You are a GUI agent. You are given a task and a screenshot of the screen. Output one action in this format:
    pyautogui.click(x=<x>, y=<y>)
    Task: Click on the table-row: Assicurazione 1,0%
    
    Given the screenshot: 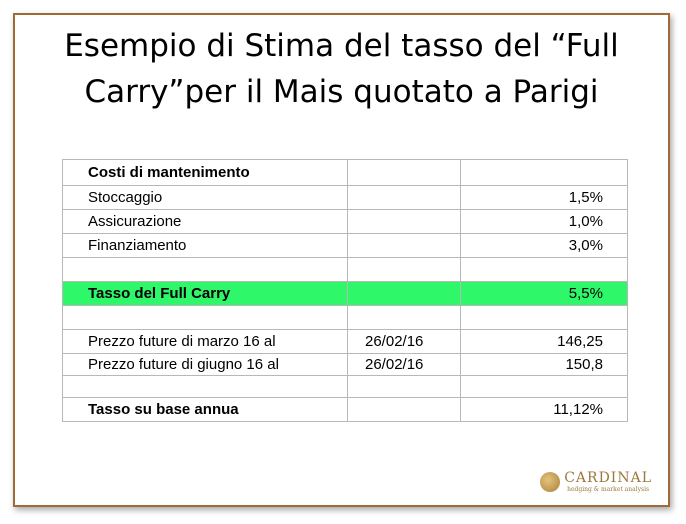 What is the action you would take?
    pyautogui.click(x=345, y=221)
    